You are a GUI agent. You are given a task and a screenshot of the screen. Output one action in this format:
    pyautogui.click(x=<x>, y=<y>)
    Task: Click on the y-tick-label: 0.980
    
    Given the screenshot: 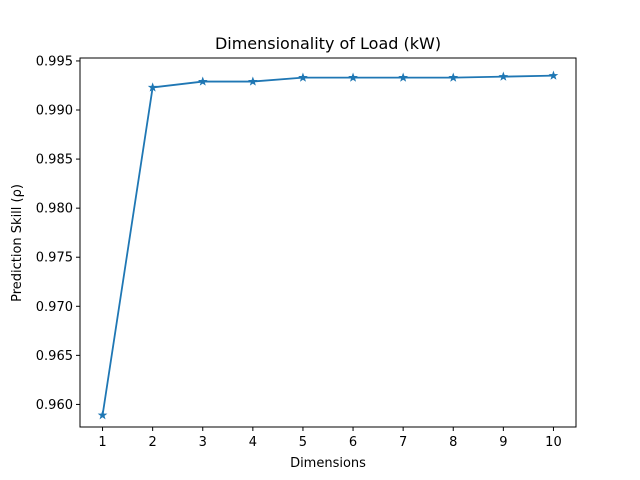 What is the action you would take?
    pyautogui.click(x=54, y=209)
    